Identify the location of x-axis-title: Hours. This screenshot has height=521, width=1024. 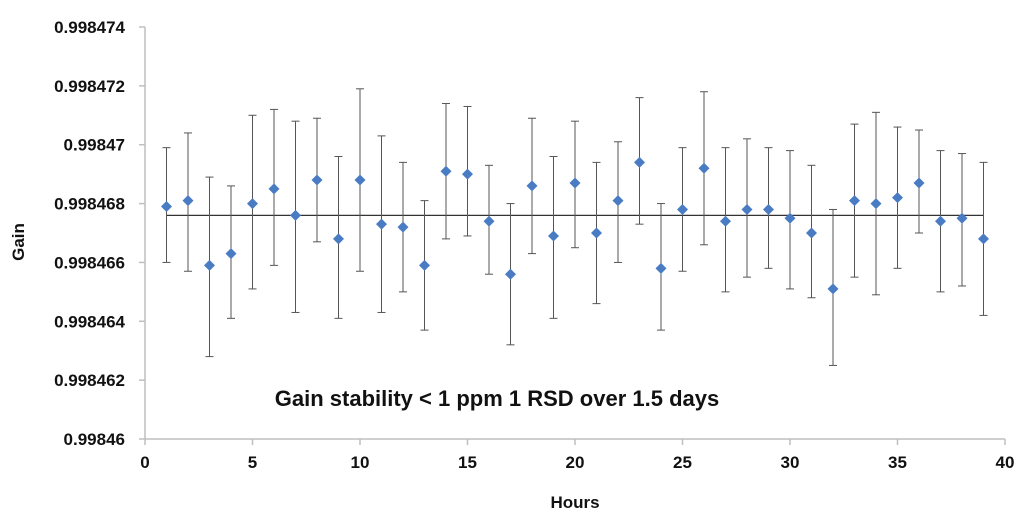
(574, 502).